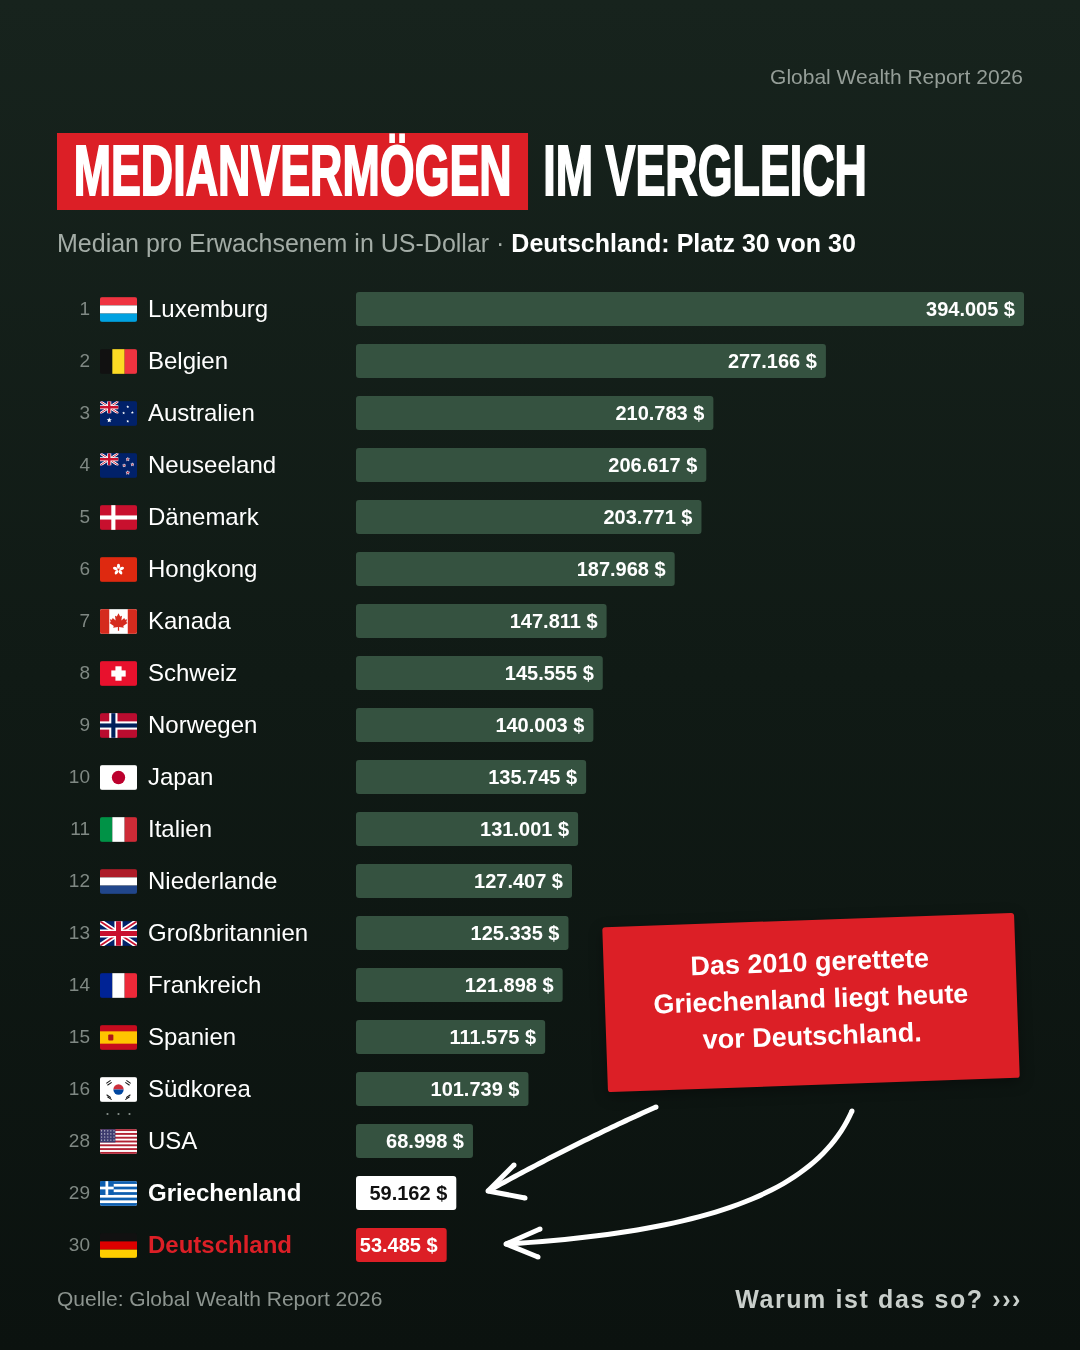 Image resolution: width=1080 pixels, height=1350 pixels. I want to click on text: Global Wealth Report 2026, so click(896, 77).